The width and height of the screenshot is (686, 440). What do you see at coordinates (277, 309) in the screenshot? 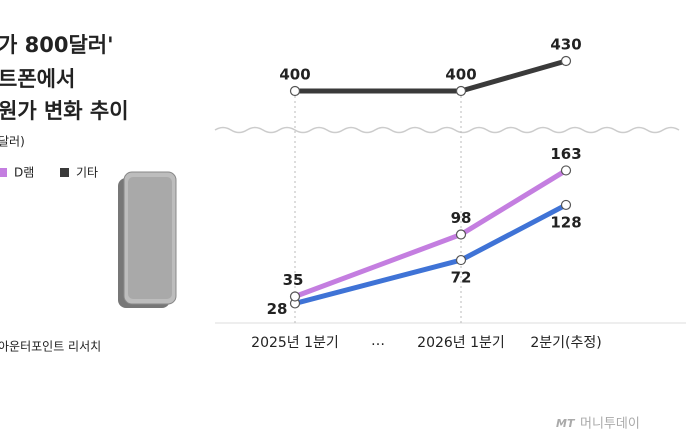
I see `value-label: 28` at bounding box center [277, 309].